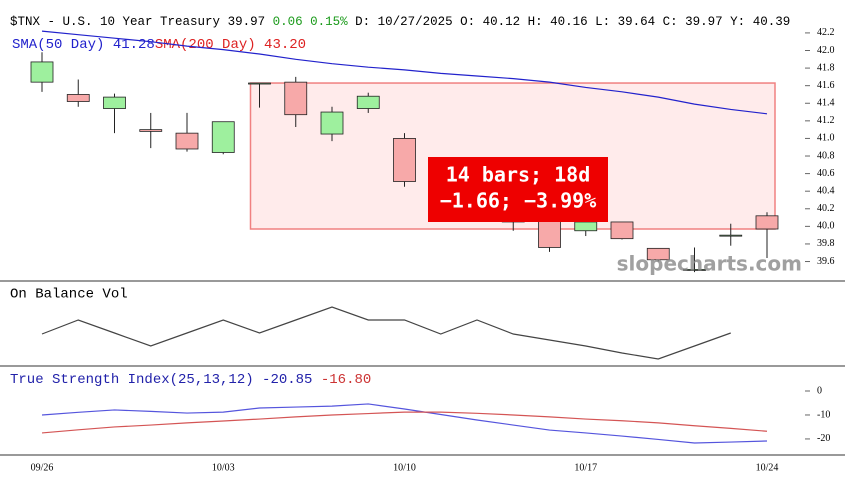 This screenshot has height=490, width=845. What do you see at coordinates (247, 22) in the screenshot?
I see `last-price: 39.97` at bounding box center [247, 22].